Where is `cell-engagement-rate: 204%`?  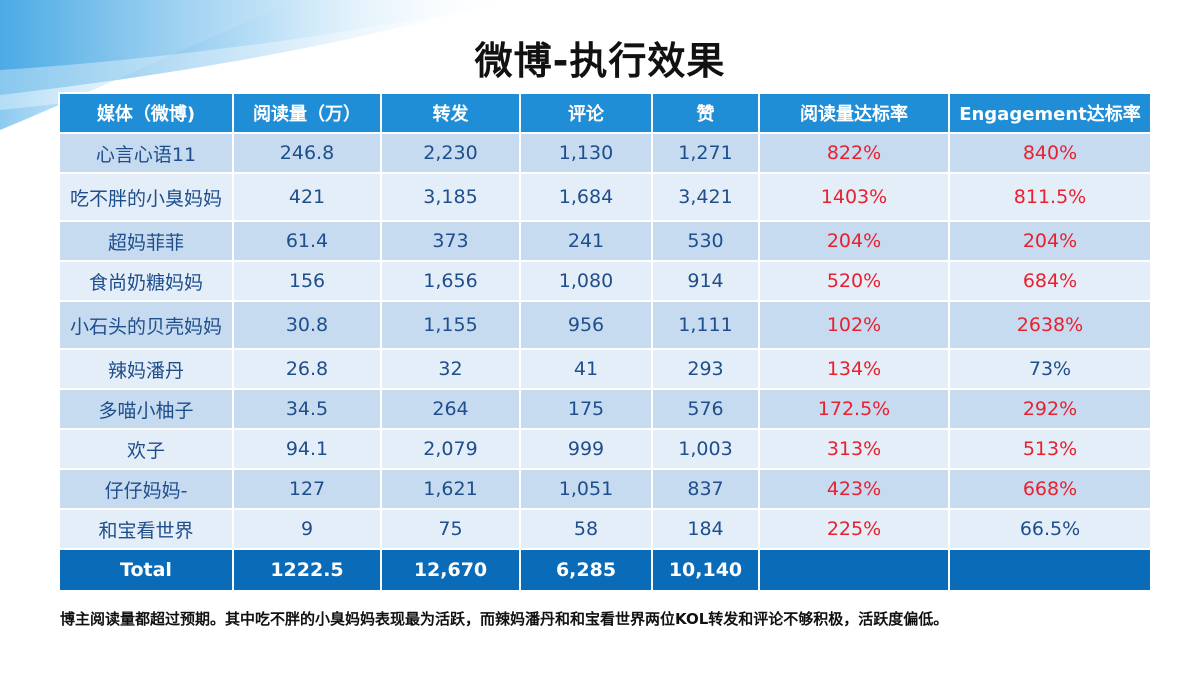 cell-engagement-rate: 204% is located at coordinates (1050, 241).